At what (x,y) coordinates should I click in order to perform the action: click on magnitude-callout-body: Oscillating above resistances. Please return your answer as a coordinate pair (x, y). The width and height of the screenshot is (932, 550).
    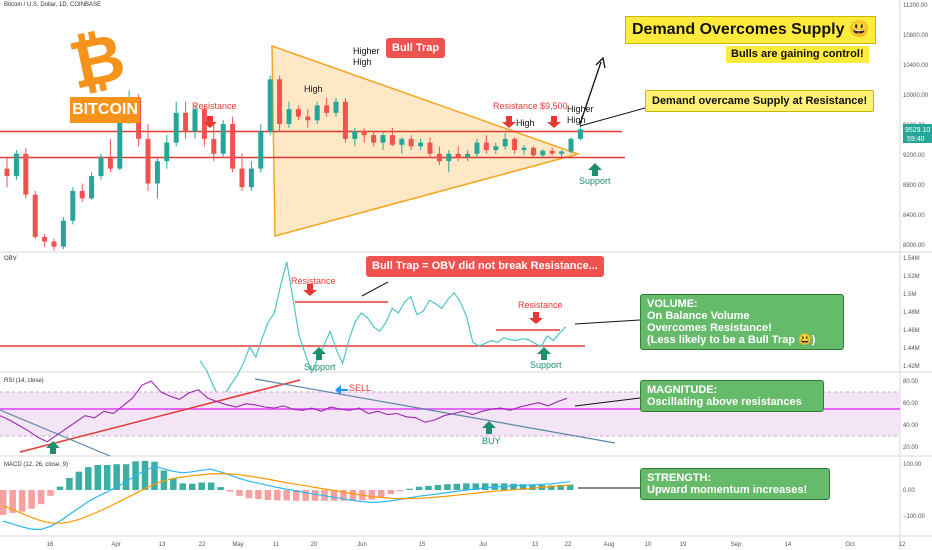
    Looking at the image, I should click on (724, 402).